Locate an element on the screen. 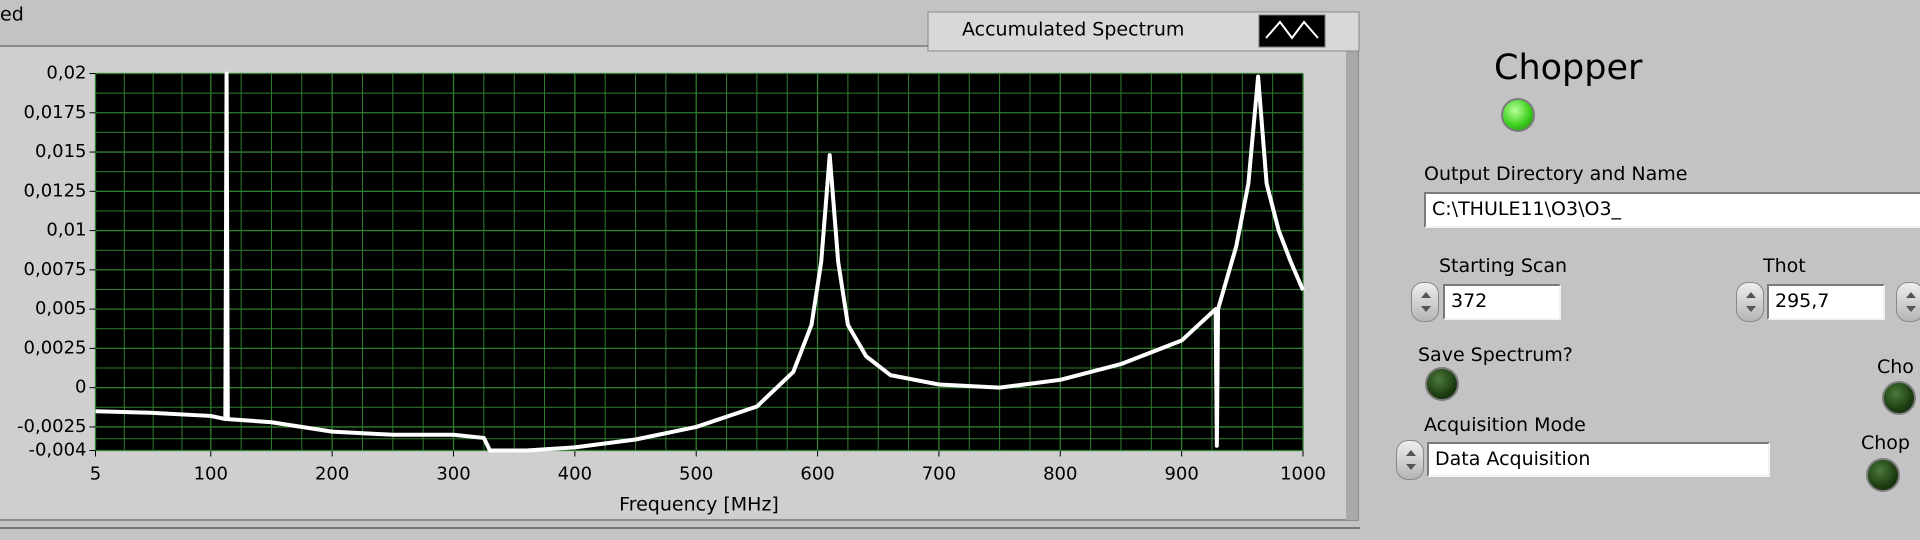 This screenshot has height=540, width=1920. x-tick-label: 5 is located at coordinates (95, 474).